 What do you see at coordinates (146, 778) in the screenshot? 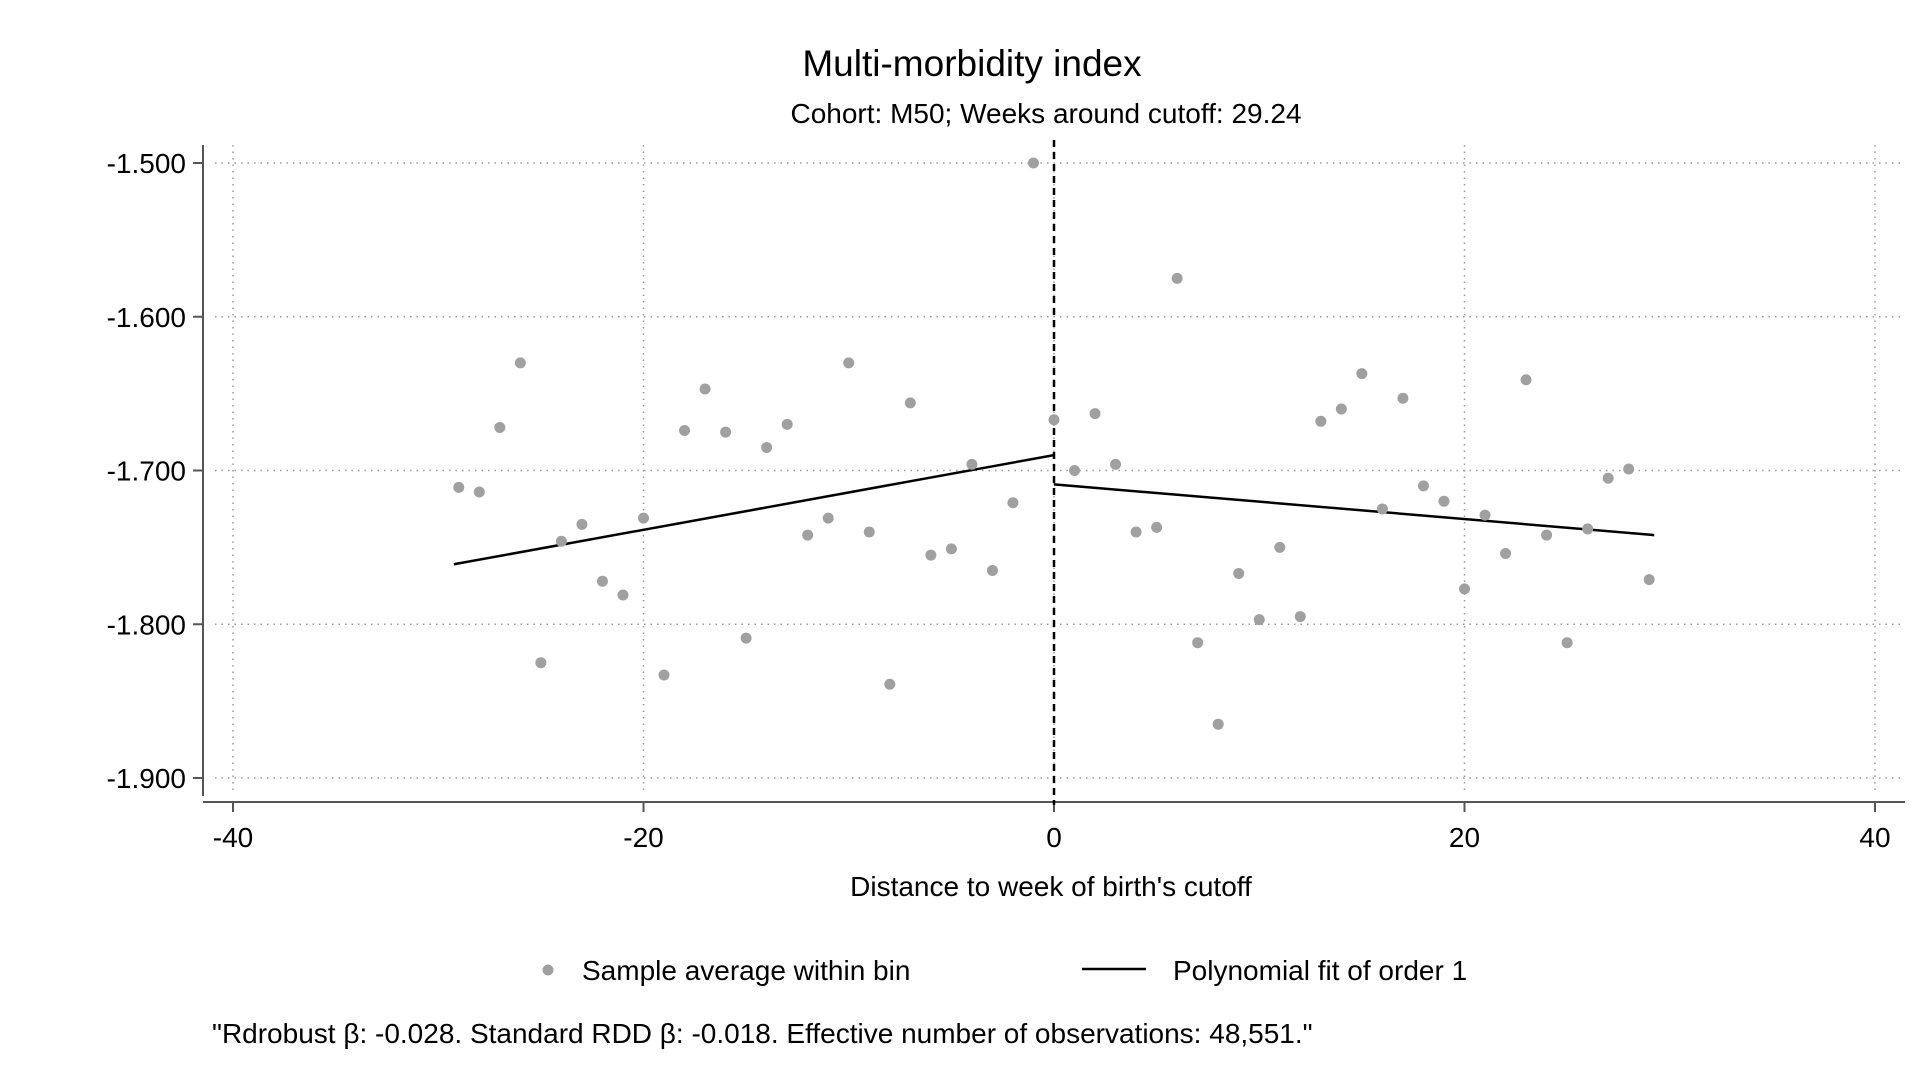
I see `y-tick-label: -1.900` at bounding box center [146, 778].